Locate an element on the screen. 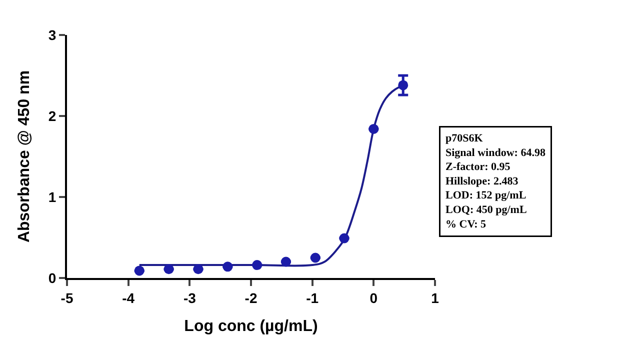 The image size is (639, 346). y-axis-title: Absorbance @ 450 nm is located at coordinates (24, 156).